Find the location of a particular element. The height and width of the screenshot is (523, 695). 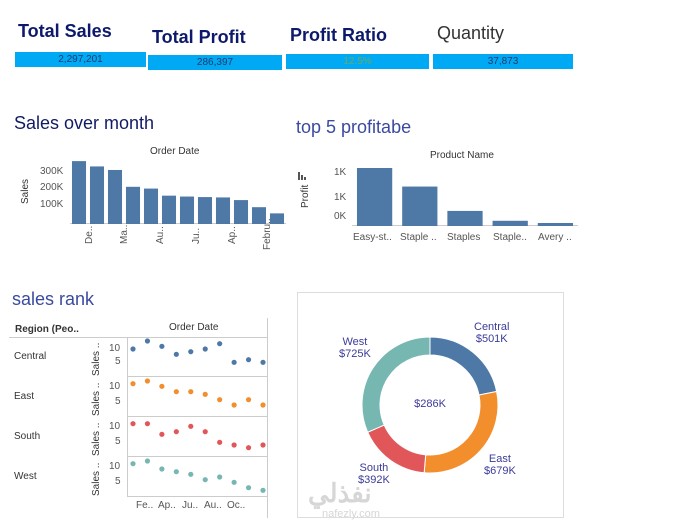

y-tick: 1K is located at coordinates (340, 172).